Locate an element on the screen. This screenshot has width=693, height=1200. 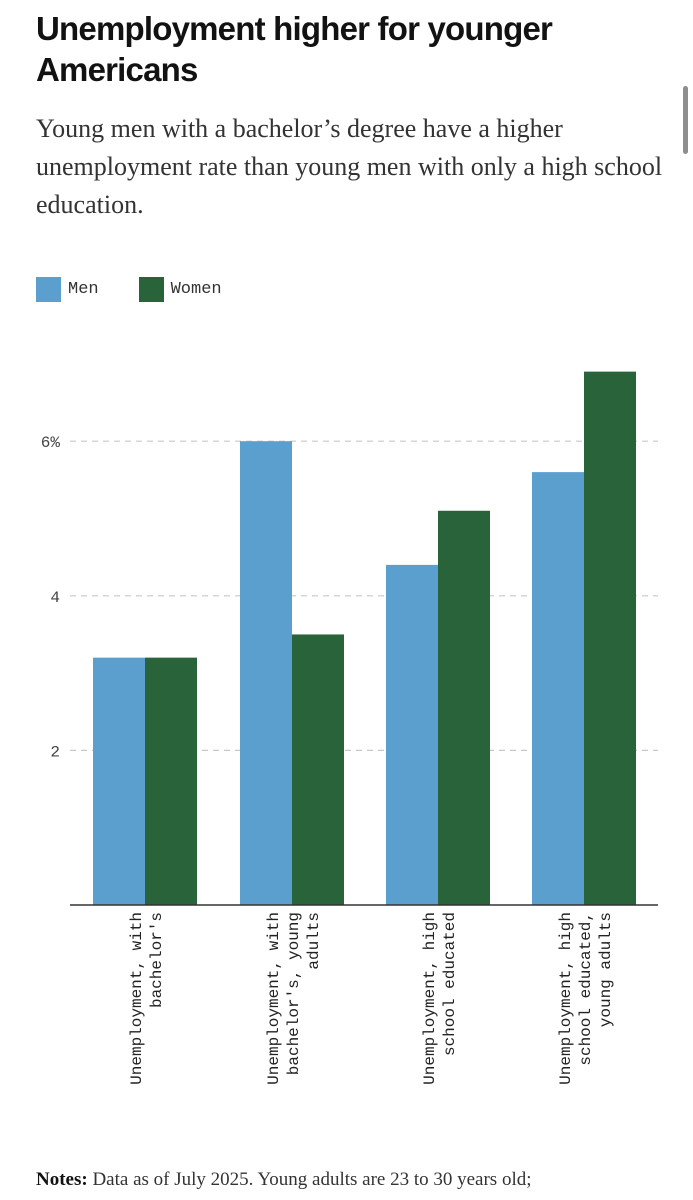
legend-item-women: Women is located at coordinates (180, 289).